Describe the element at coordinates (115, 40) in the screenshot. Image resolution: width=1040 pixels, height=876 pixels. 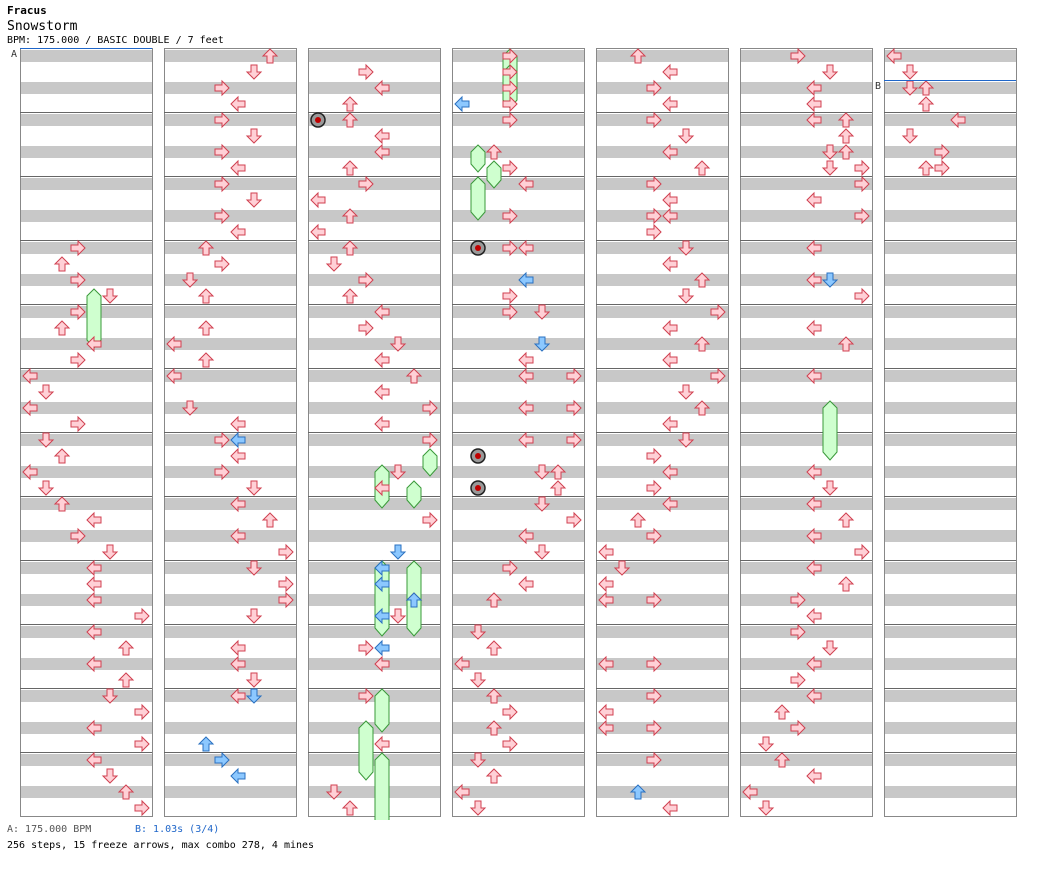
I see `chart-meta: BPM: 175.000 / BASIC DOUBLE / 7 feet` at that location.